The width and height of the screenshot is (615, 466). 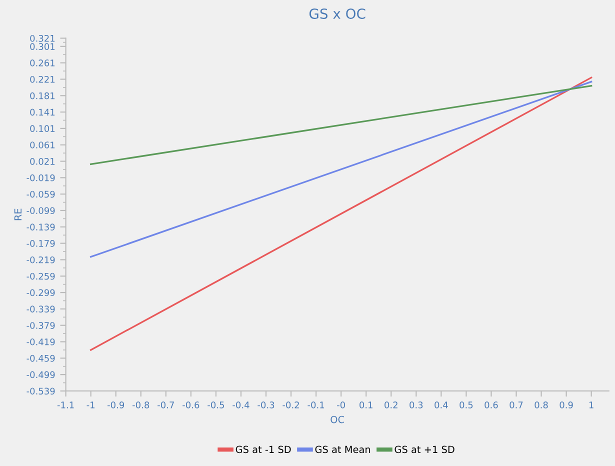 What do you see at coordinates (40, 178) in the screenshot?
I see `y-tick-label: -0.019` at bounding box center [40, 178].